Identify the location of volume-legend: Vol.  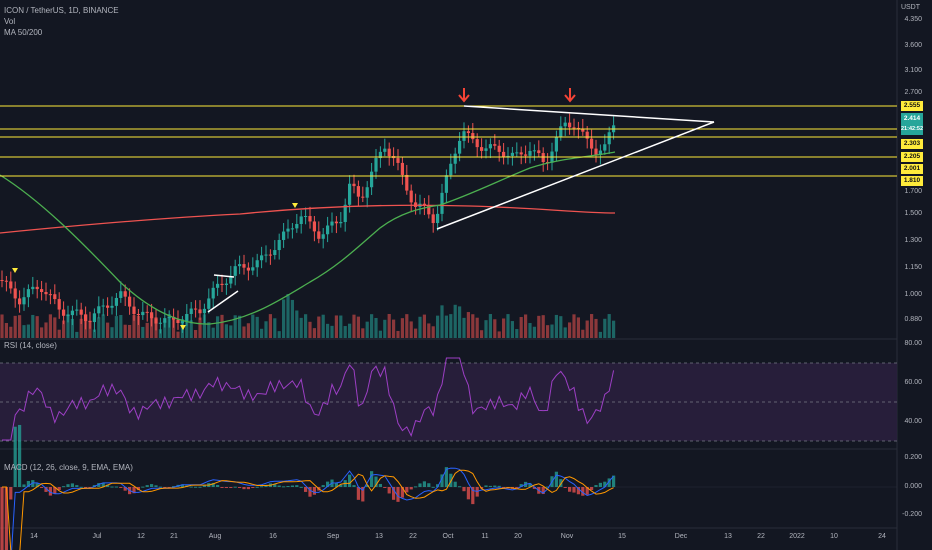
(10, 21).